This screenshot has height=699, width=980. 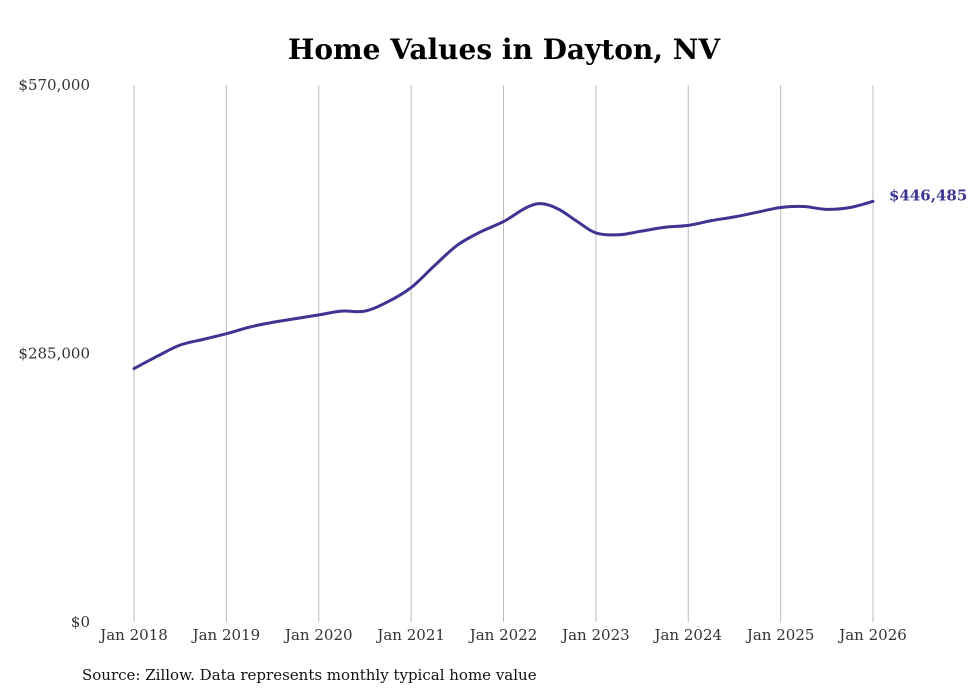 I want to click on x-tick-label: Jan 2026, so click(x=872, y=635).